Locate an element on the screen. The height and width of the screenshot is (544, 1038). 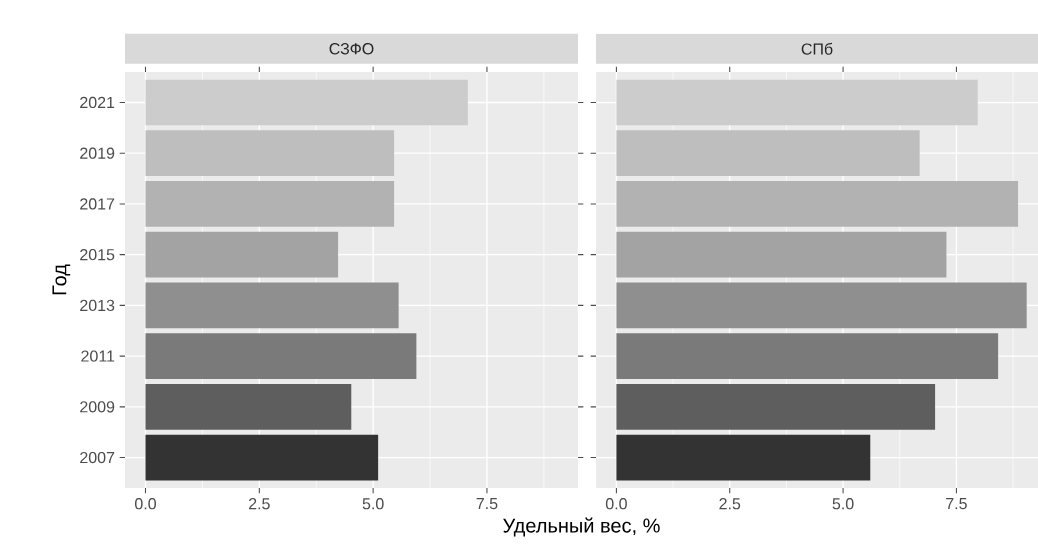
y-tick-label: 2017 is located at coordinates (97, 204).